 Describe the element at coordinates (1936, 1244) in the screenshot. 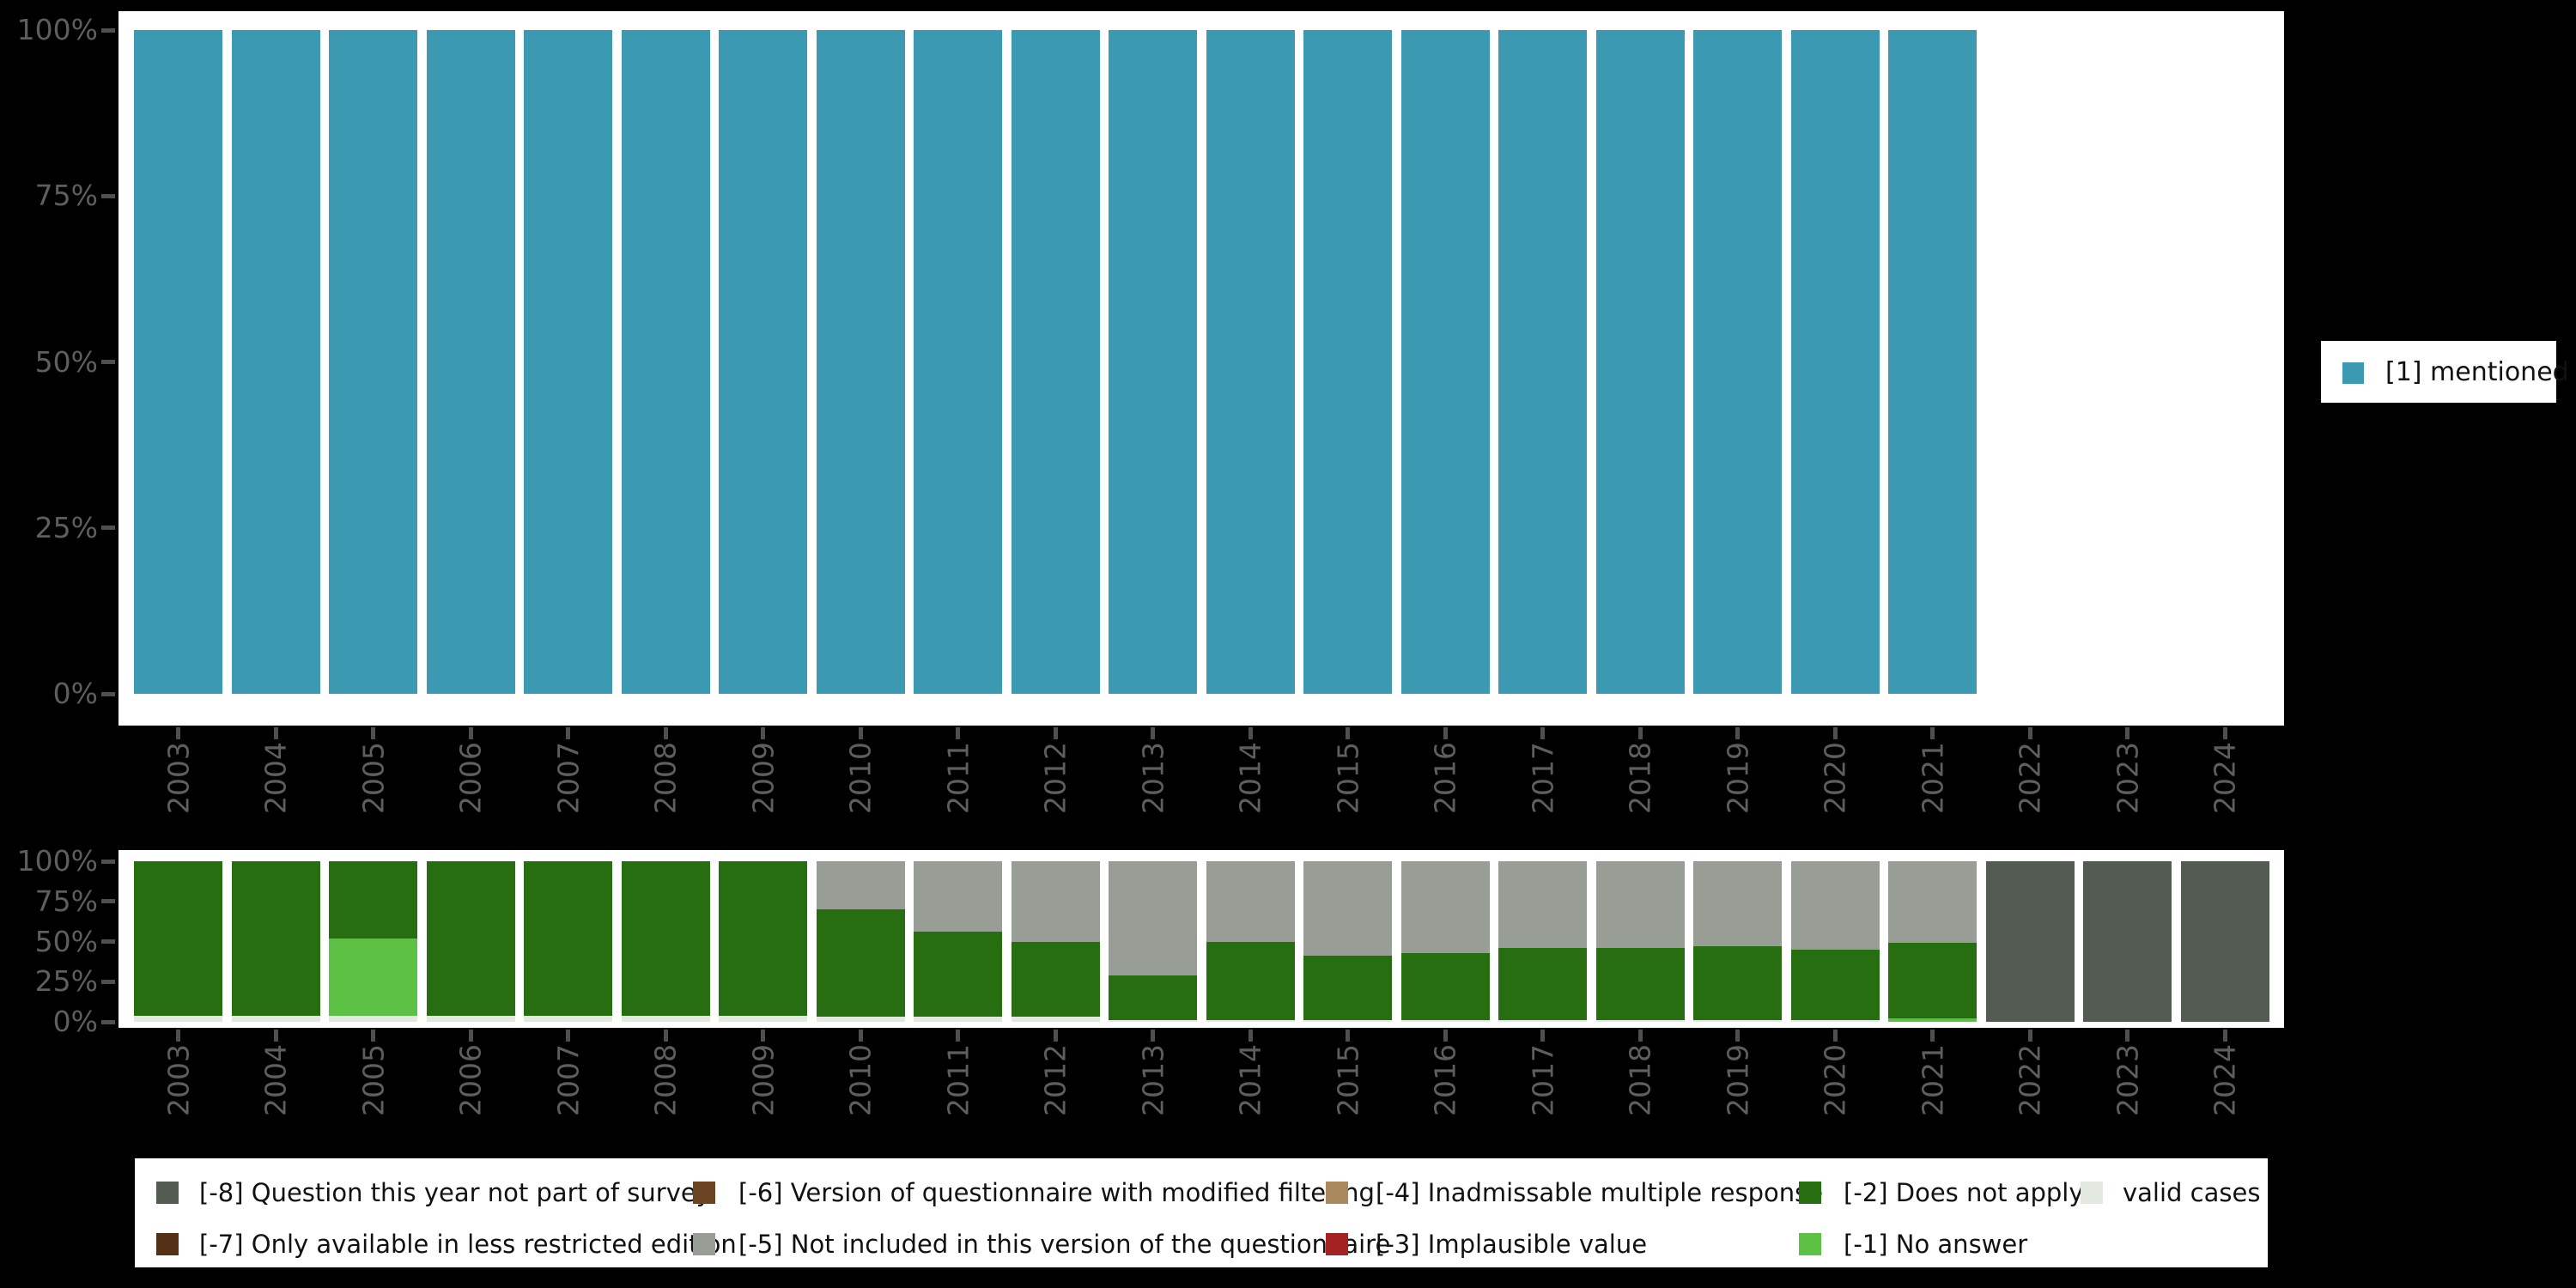

I see `legend-label: [-1] No answer` at that location.